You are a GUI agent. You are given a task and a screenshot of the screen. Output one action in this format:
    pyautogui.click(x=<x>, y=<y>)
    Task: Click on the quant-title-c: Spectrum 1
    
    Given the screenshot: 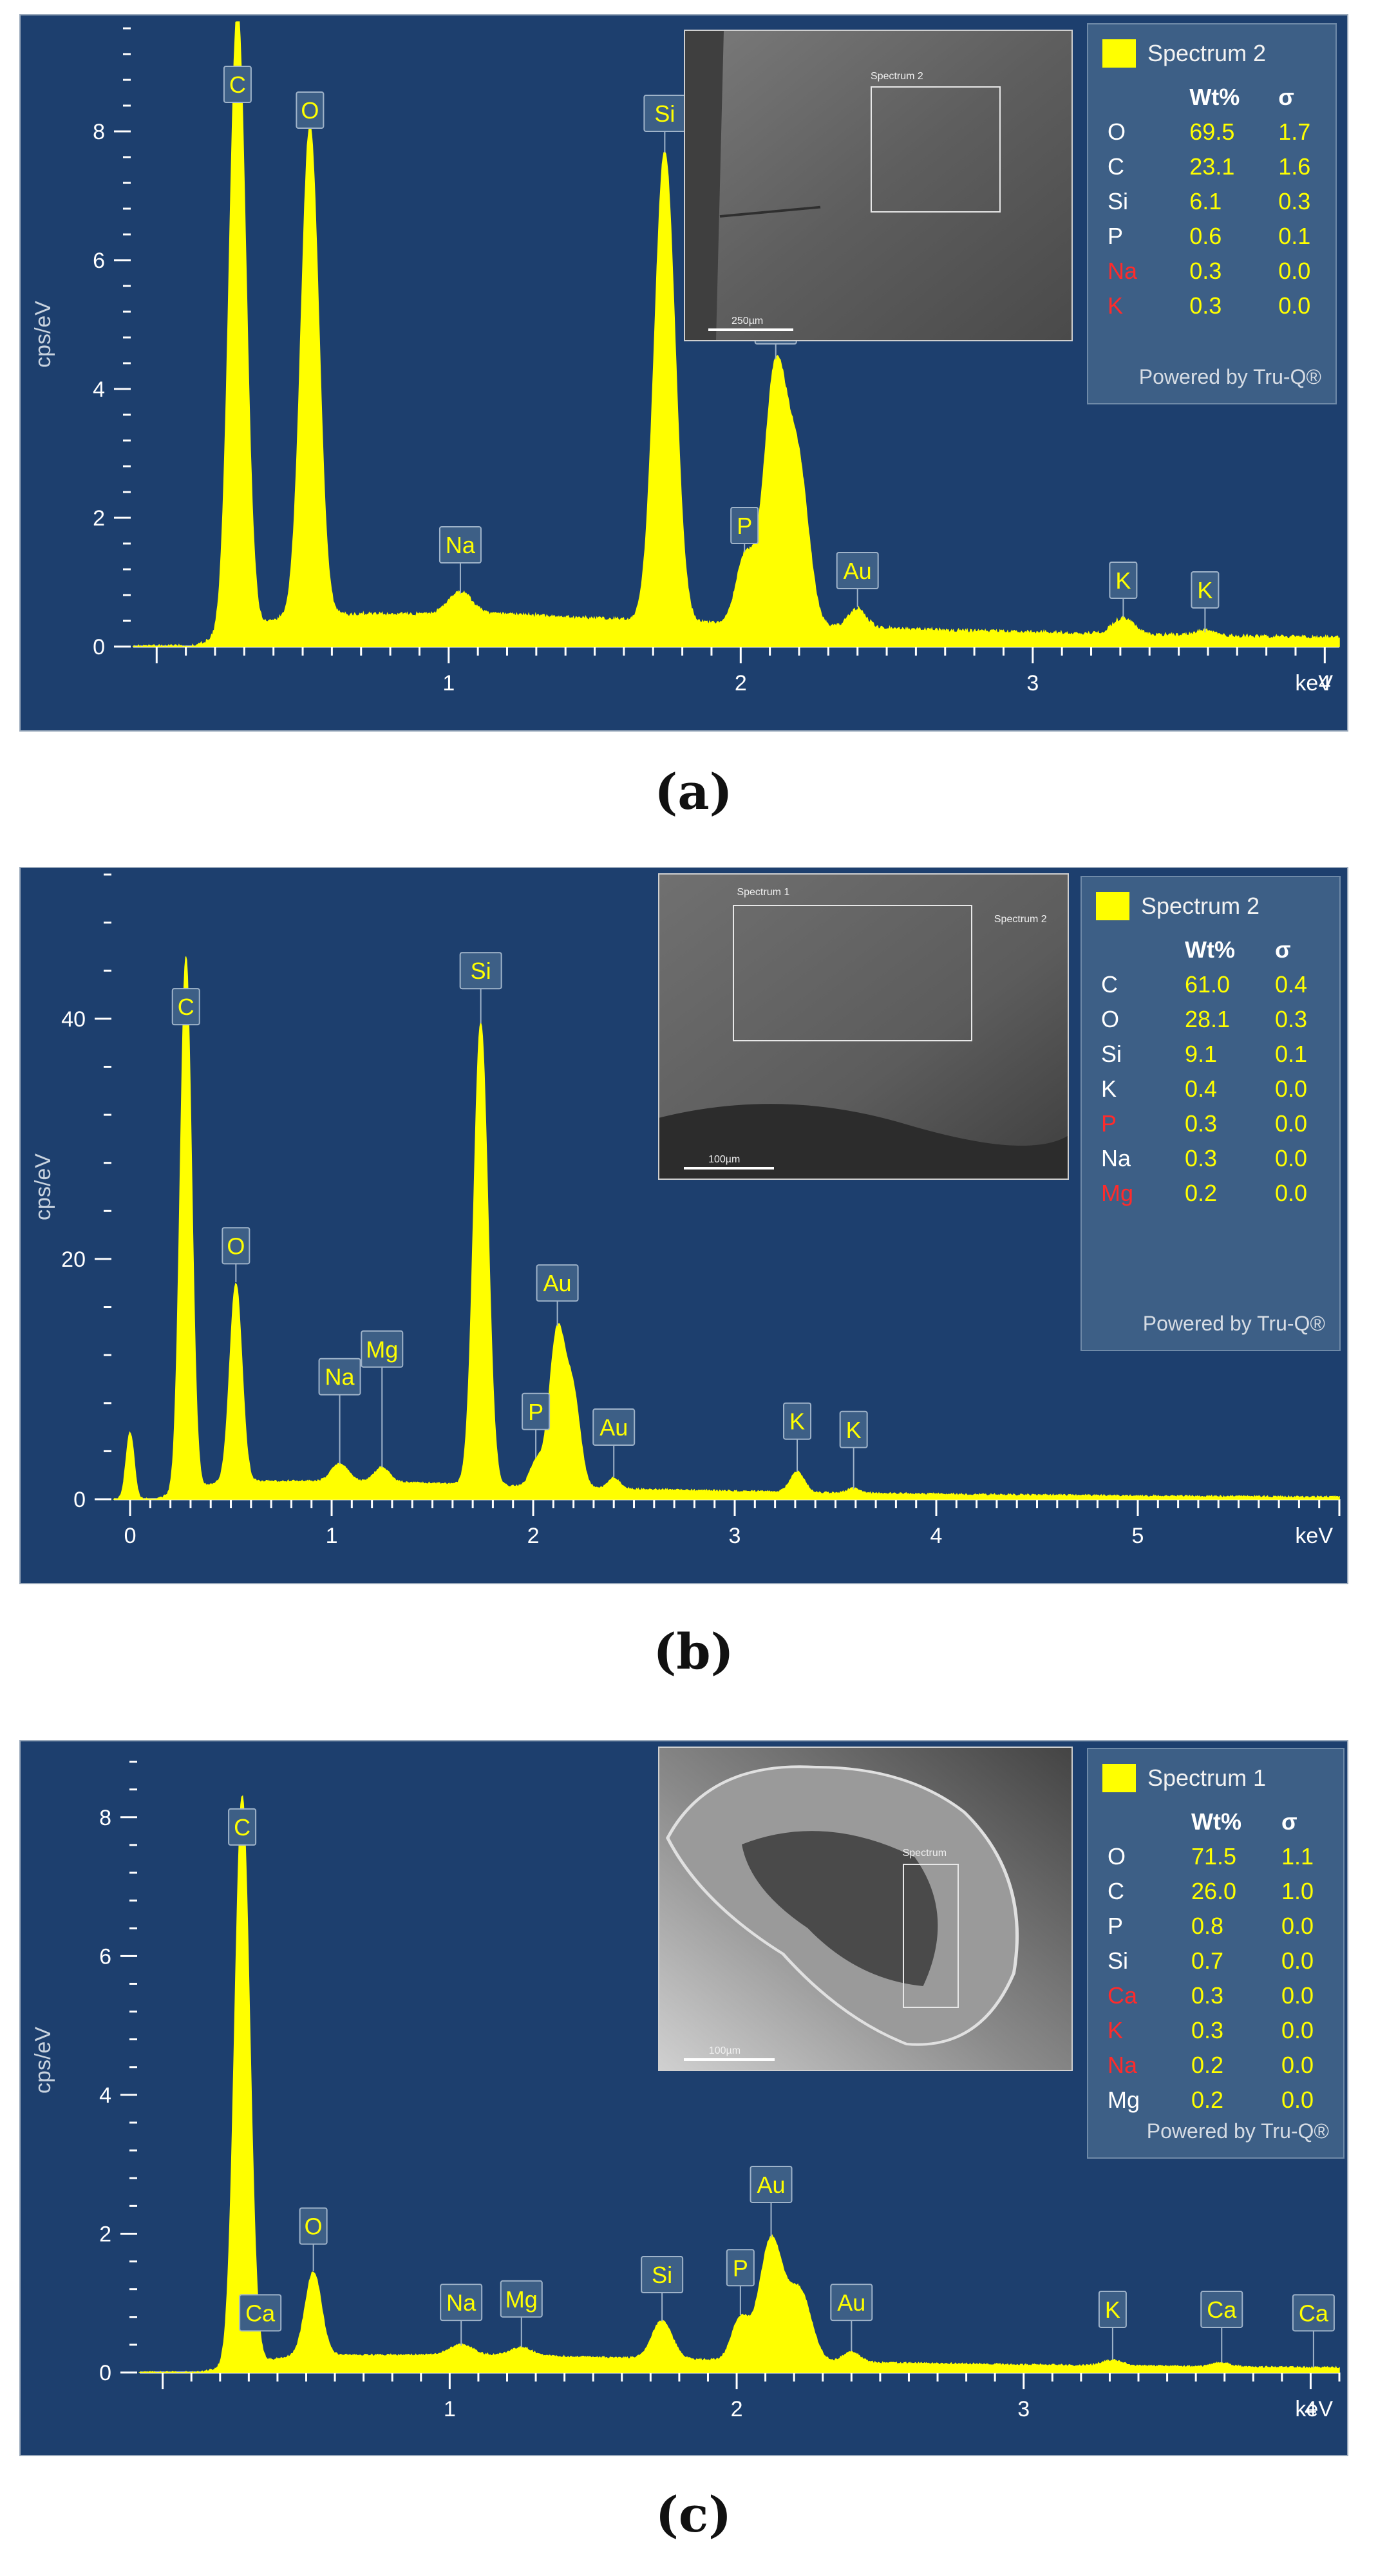 What is the action you would take?
    pyautogui.click(x=1207, y=1778)
    